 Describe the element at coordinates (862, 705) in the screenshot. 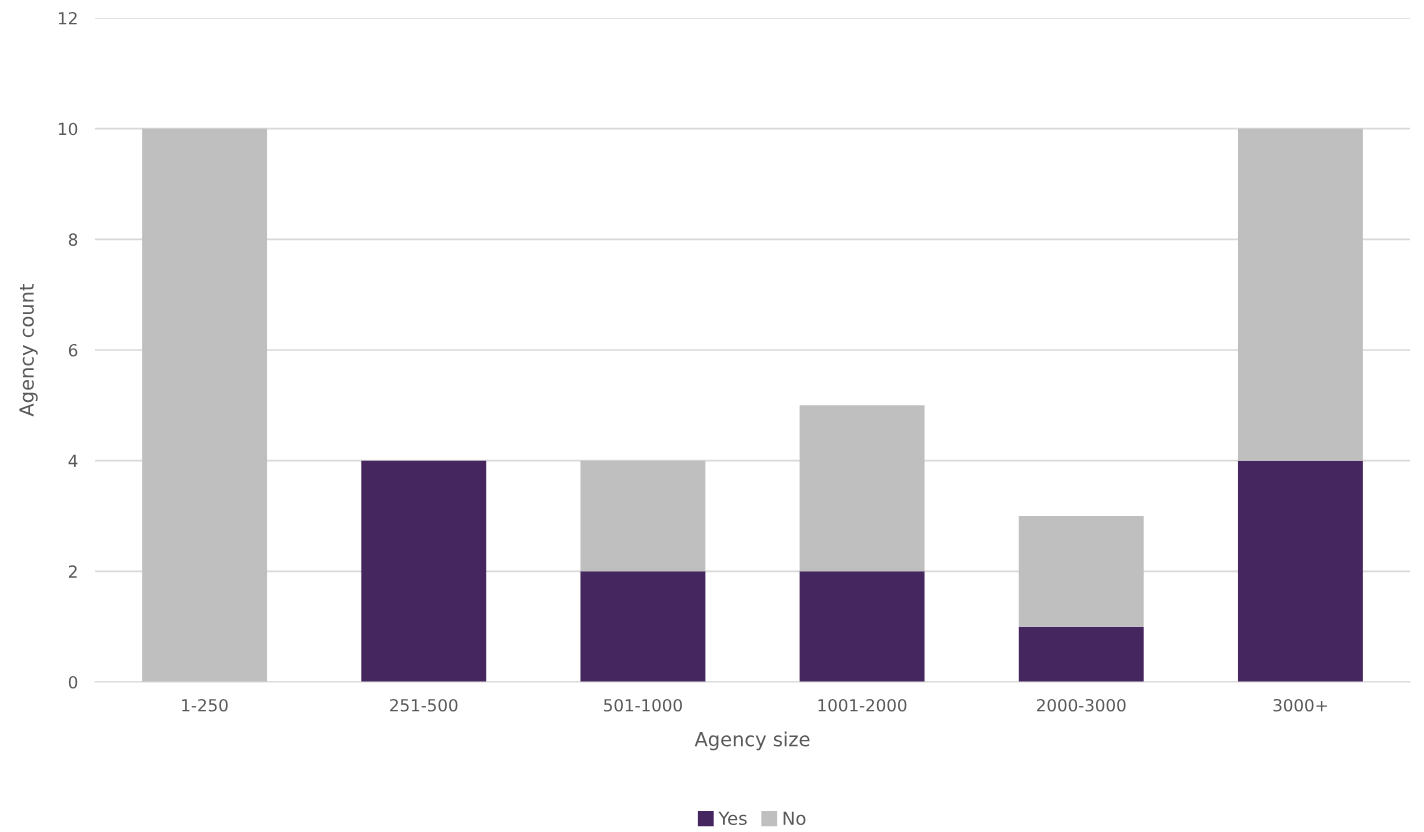

I see `x-tick-label: 1001-2000` at that location.